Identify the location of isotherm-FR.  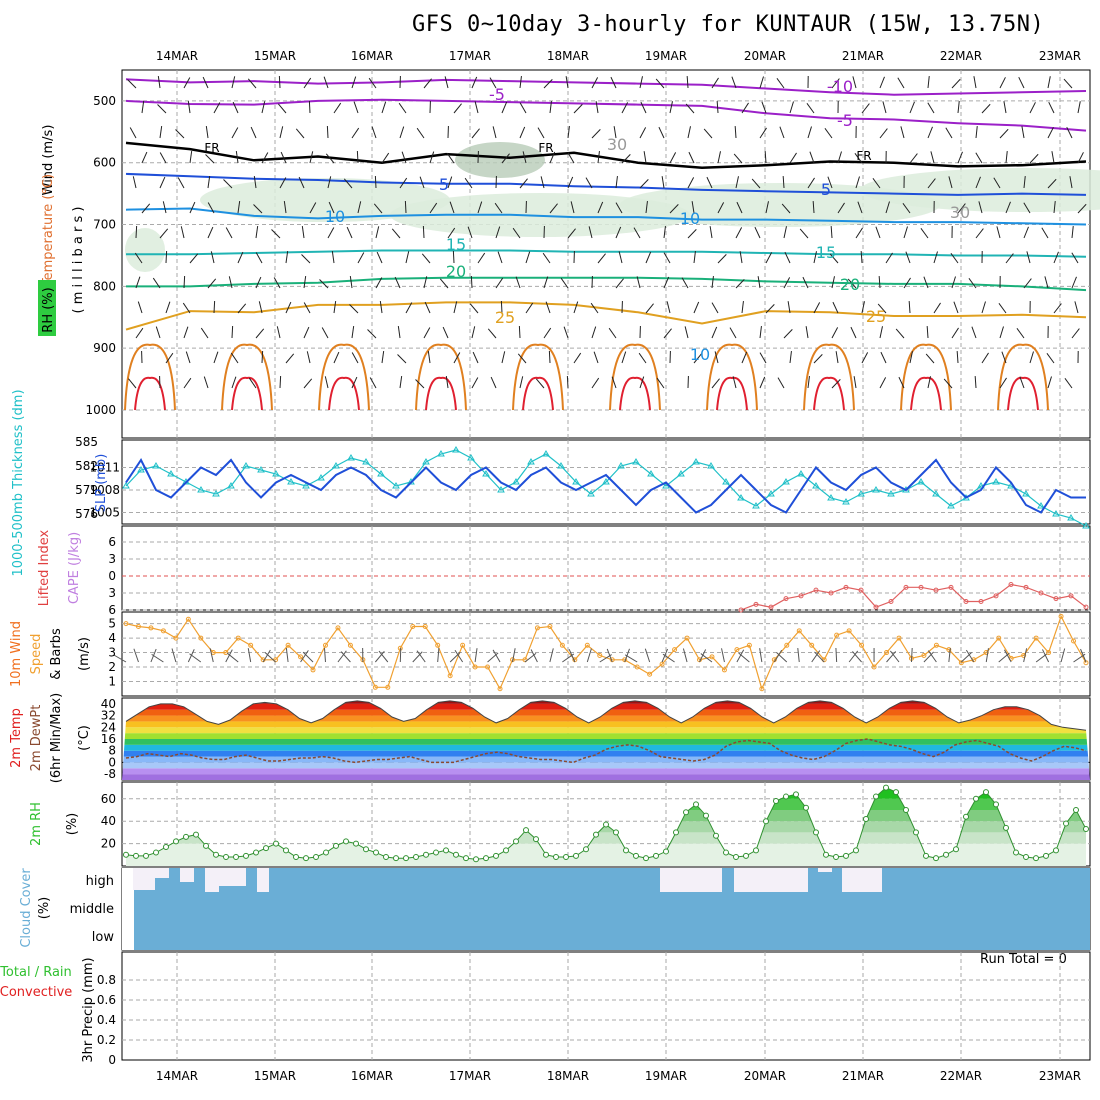
(606, 155).